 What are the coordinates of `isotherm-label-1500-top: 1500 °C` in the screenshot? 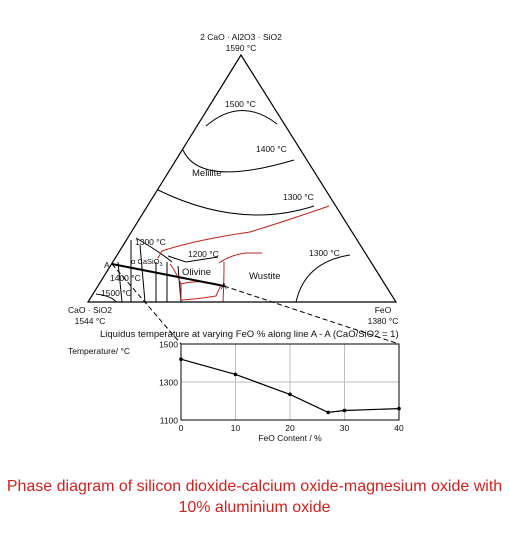 It's located at (240, 104).